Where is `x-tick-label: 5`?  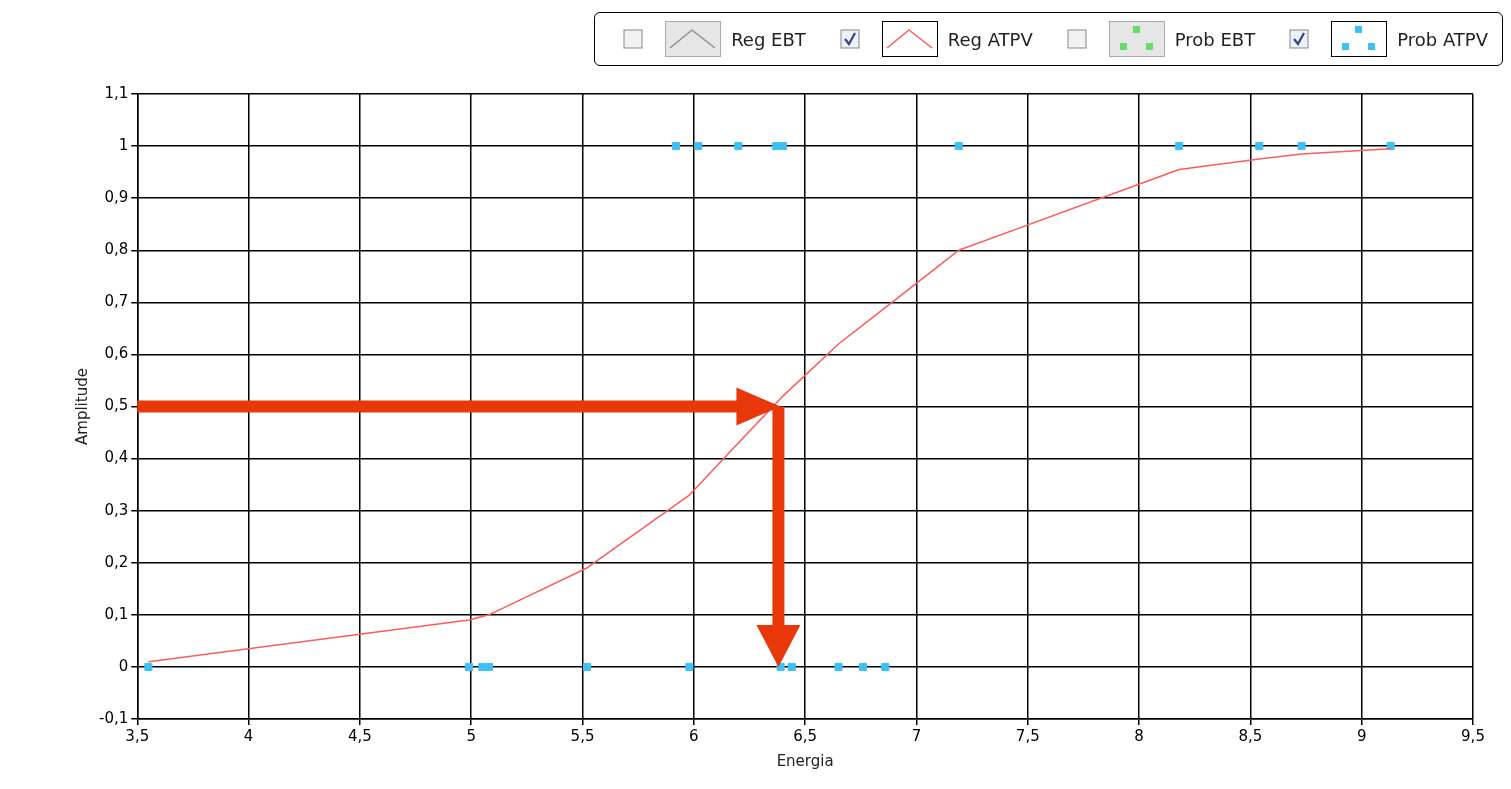 x-tick-label: 5 is located at coordinates (471, 735).